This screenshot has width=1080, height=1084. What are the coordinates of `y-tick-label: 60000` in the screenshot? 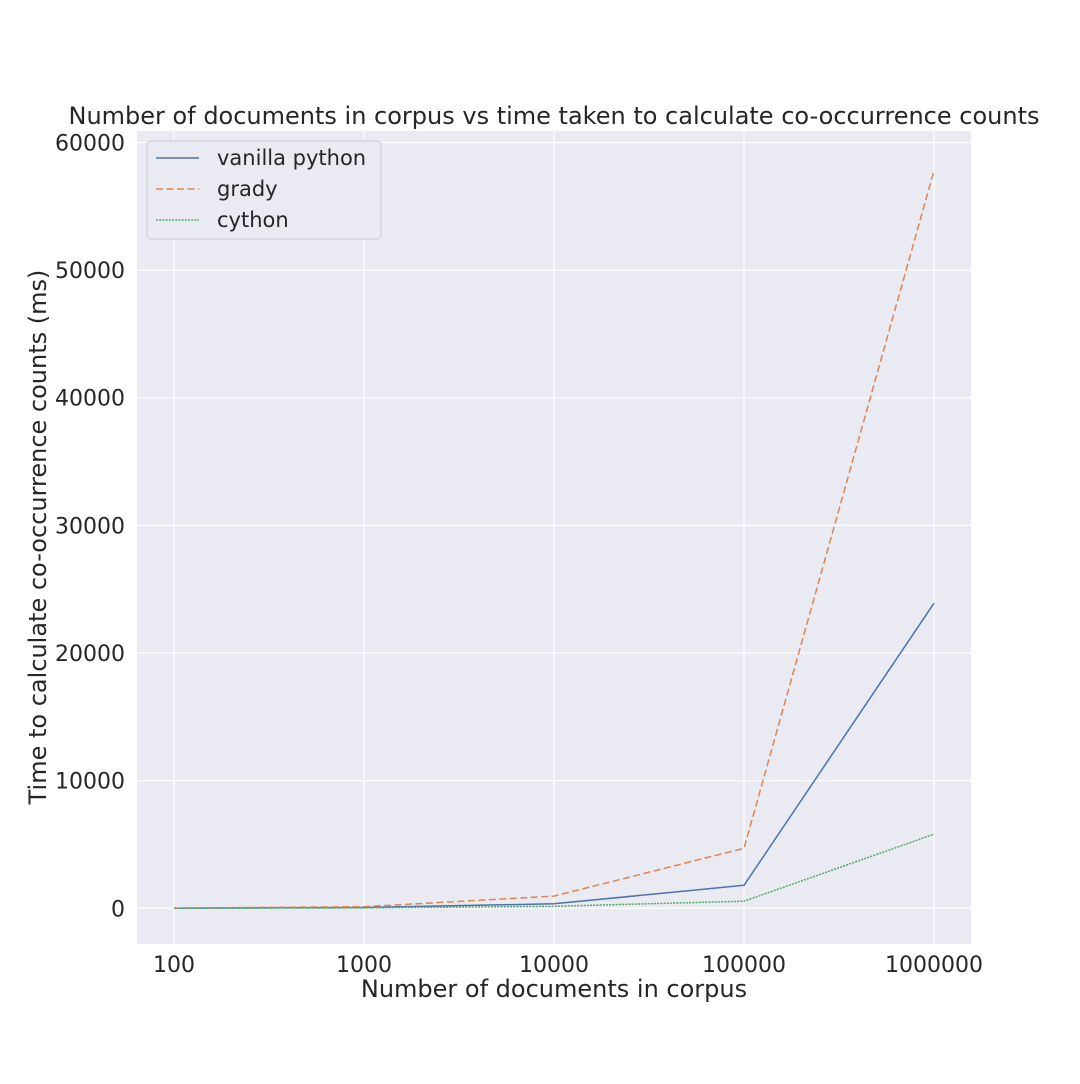 It's located at (90, 143).